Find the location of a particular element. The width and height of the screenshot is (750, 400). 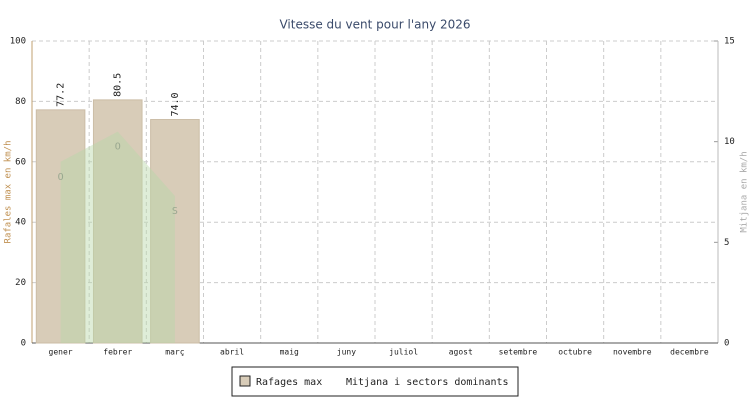

x-tick-label: abril is located at coordinates (232, 352).